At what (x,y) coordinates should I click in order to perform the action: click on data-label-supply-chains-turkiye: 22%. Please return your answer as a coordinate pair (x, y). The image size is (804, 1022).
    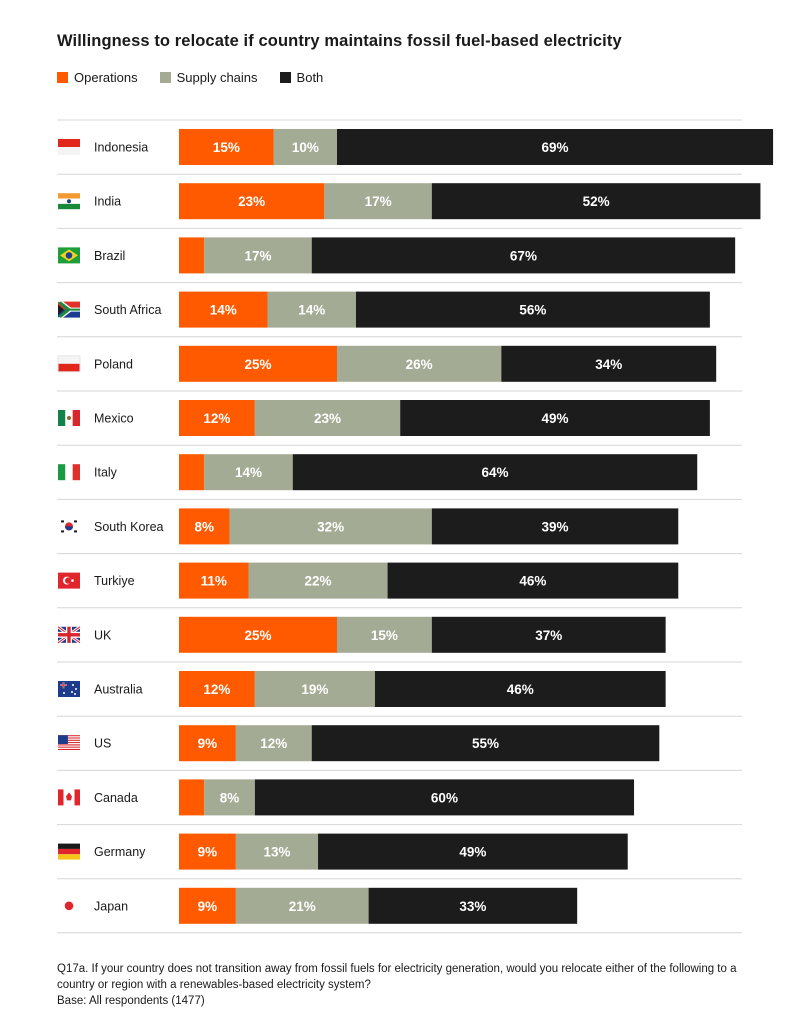
    Looking at the image, I should click on (318, 581).